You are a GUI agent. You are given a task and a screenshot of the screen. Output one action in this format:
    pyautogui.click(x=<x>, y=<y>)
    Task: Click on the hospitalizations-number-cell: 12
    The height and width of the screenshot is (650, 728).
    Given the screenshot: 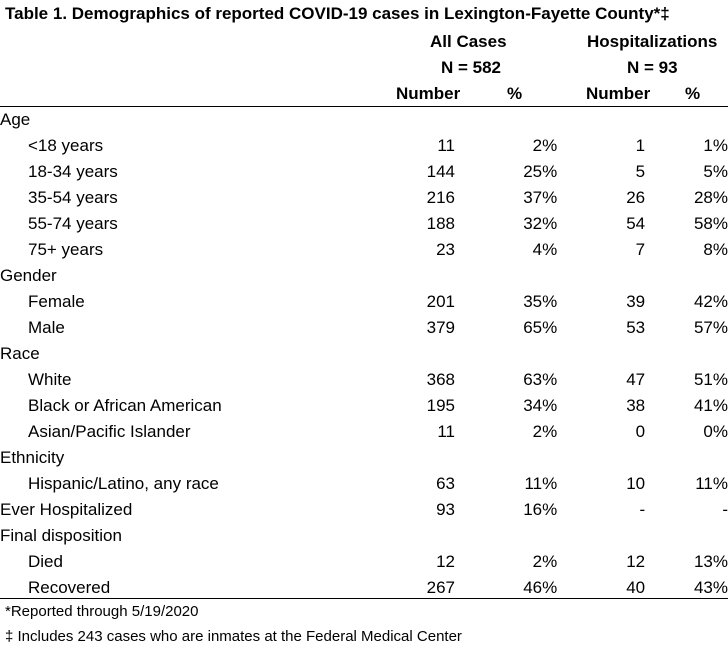 What is the action you would take?
    pyautogui.click(x=636, y=561)
    